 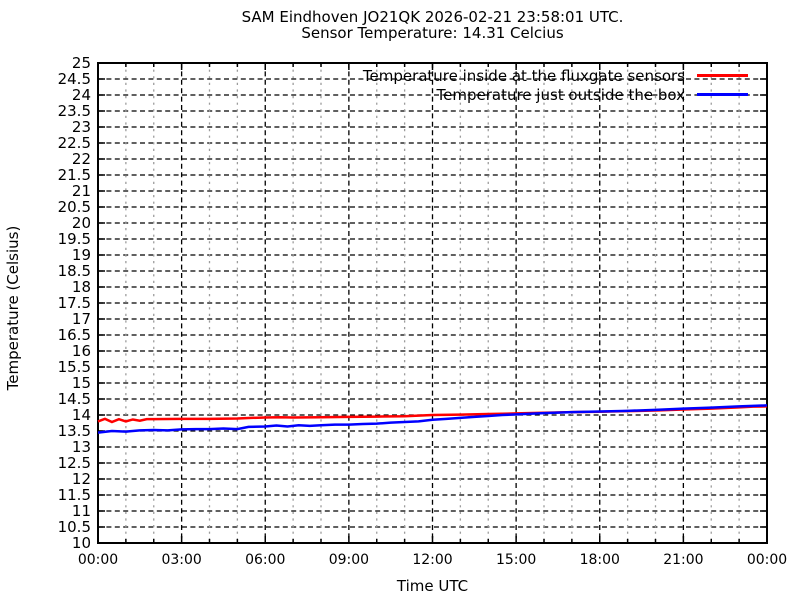 What do you see at coordinates (516, 560) in the screenshot?
I see `x-tick-label: 15:00` at bounding box center [516, 560].